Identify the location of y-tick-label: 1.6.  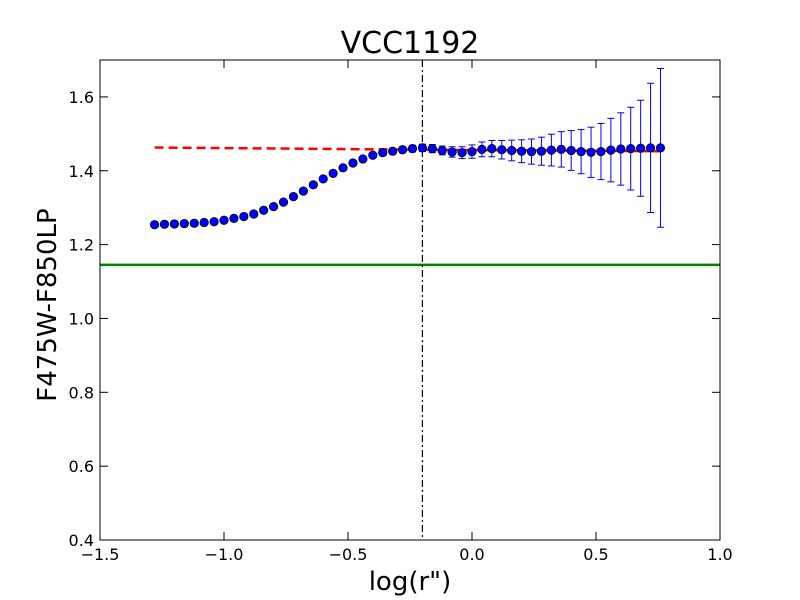
(81, 97).